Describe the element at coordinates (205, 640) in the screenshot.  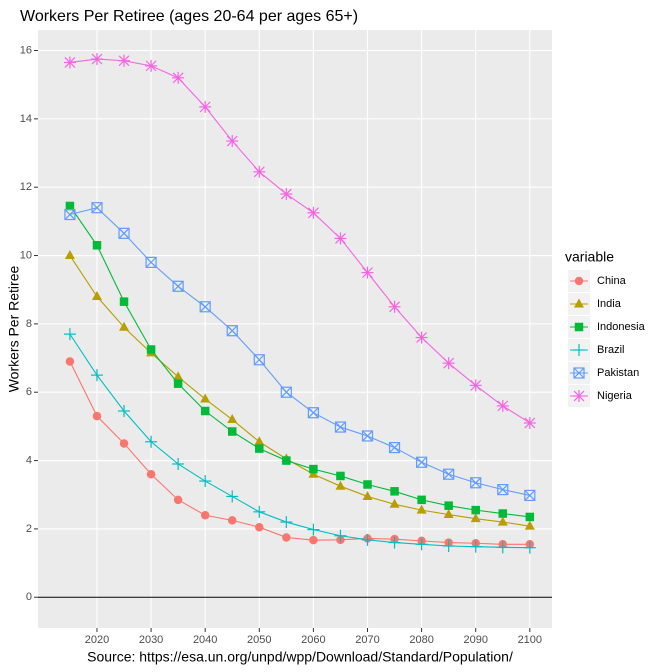
I see `x-tick-label: 2040` at that location.